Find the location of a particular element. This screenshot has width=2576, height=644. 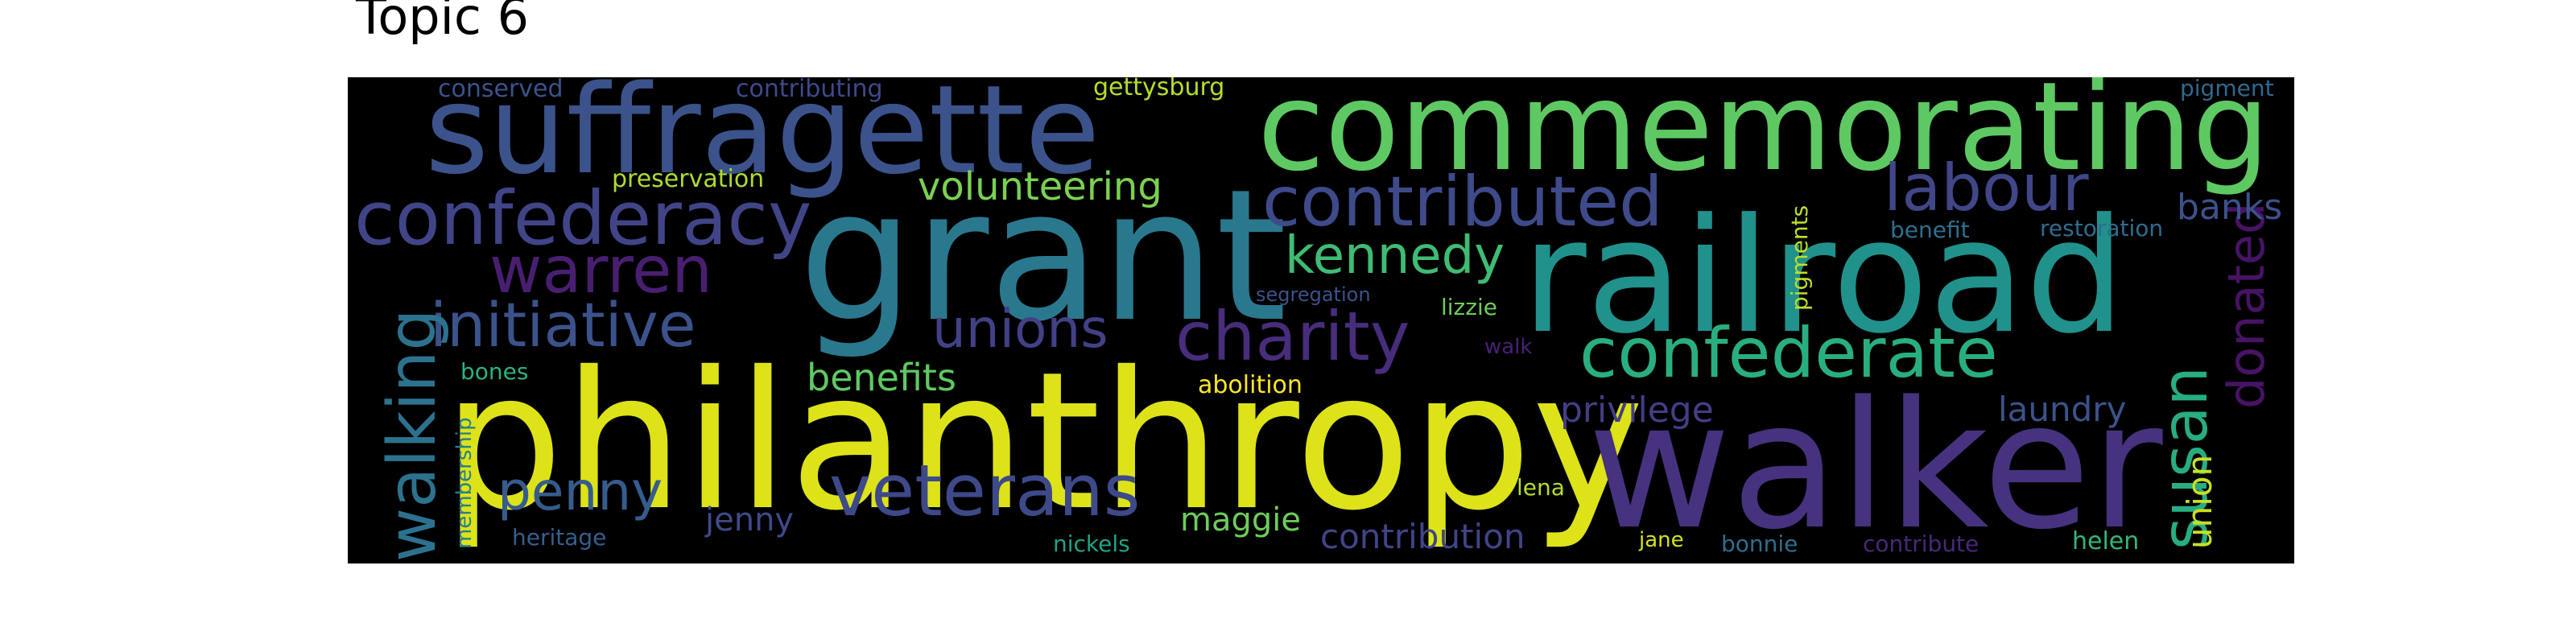

word-charity: charity is located at coordinates (1292, 336).